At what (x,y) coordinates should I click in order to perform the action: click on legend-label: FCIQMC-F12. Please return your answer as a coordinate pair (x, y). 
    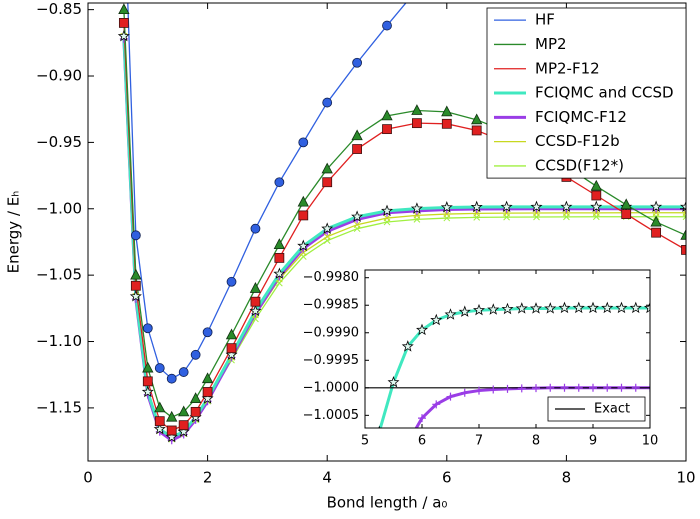
    Looking at the image, I should click on (581, 117).